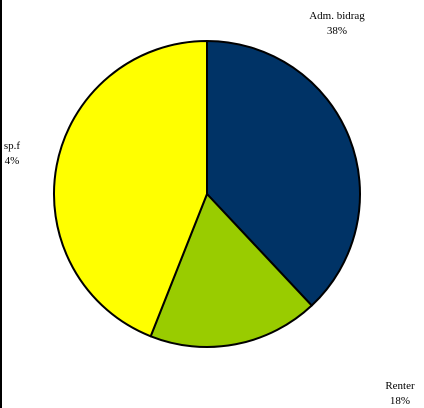 This screenshot has height=408, width=424. I want to click on slice-label-sp-f: sp.f 4%, so click(21, 154).